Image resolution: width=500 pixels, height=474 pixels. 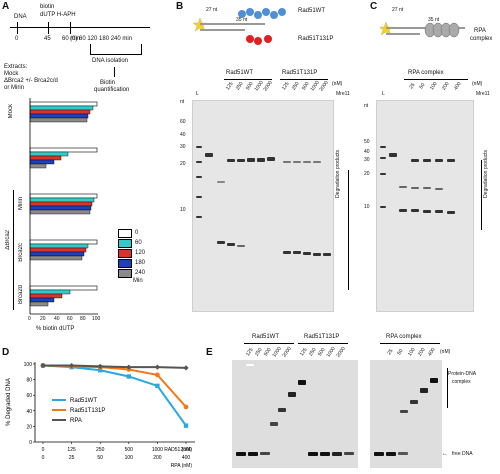 I want to click on panel-a-bar-chart, so click(x=63, y=206).